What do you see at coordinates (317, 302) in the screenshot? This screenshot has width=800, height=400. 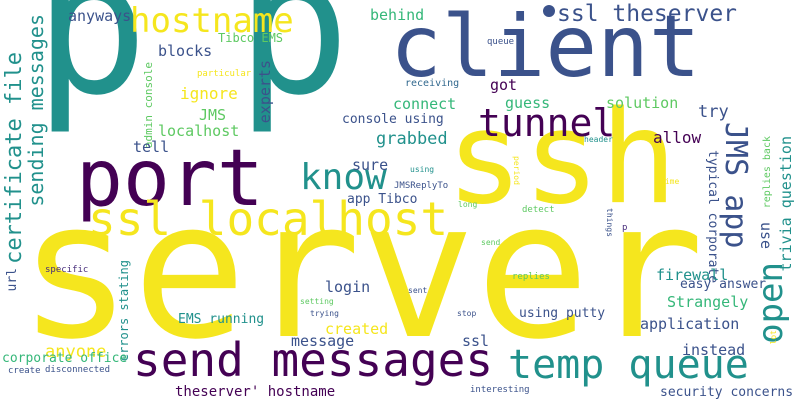 I see `word-setting: setting` at bounding box center [317, 302].